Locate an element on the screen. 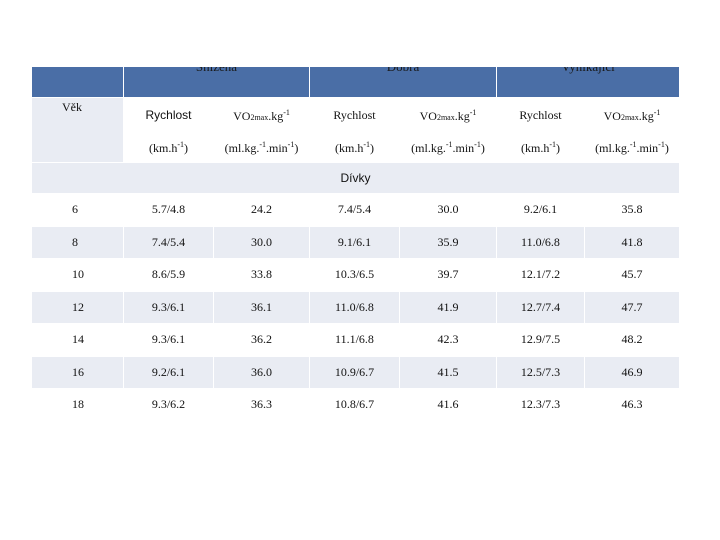  speed-unit-excellent: (km.h-1) is located at coordinates (540, 148).